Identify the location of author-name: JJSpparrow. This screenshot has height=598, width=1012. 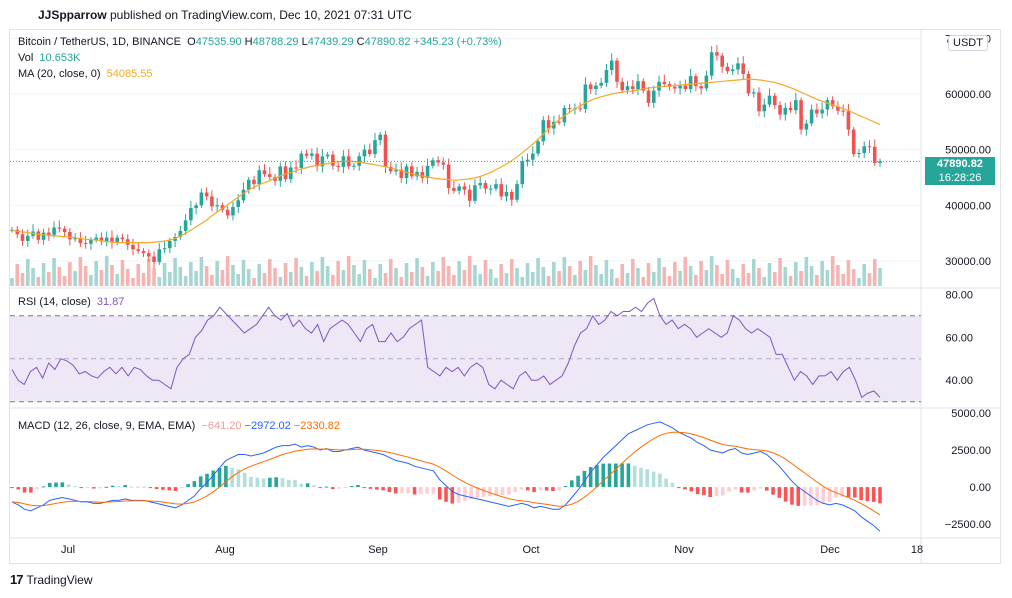
(72, 15).